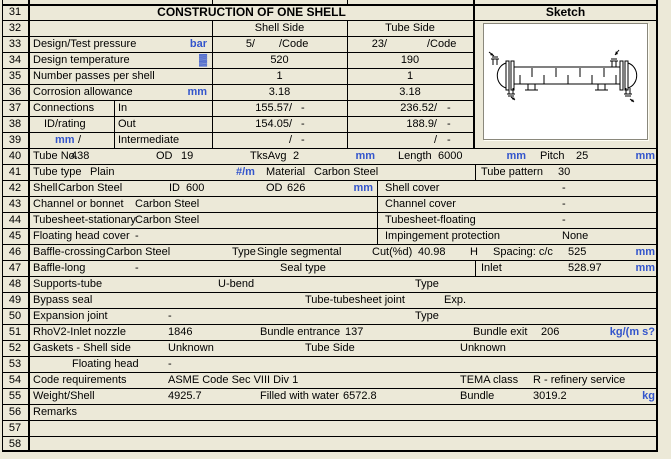 The height and width of the screenshot is (459, 671). Describe the element at coordinates (273, 124) in the screenshot. I see `shell-conn-out-value: 154.05/` at that location.